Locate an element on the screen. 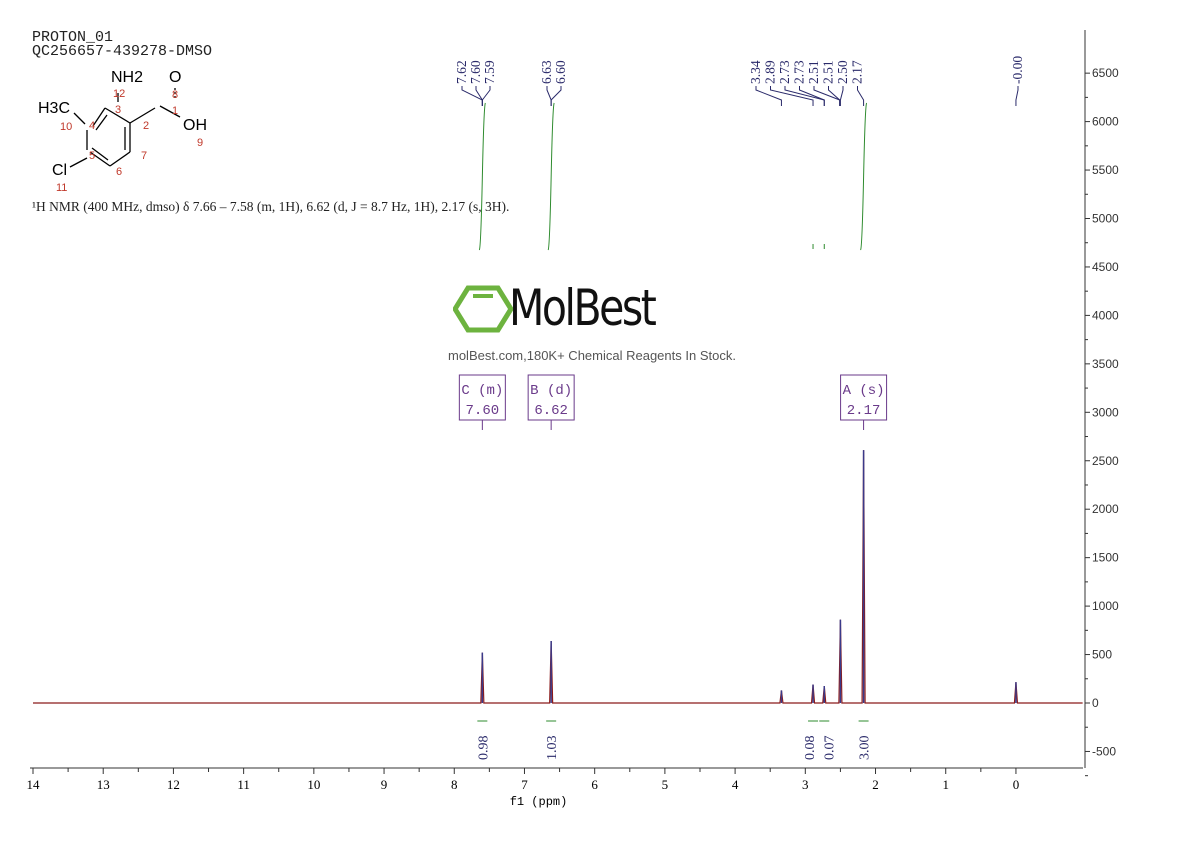  y-tick-label: 1500 is located at coordinates (1105, 558).